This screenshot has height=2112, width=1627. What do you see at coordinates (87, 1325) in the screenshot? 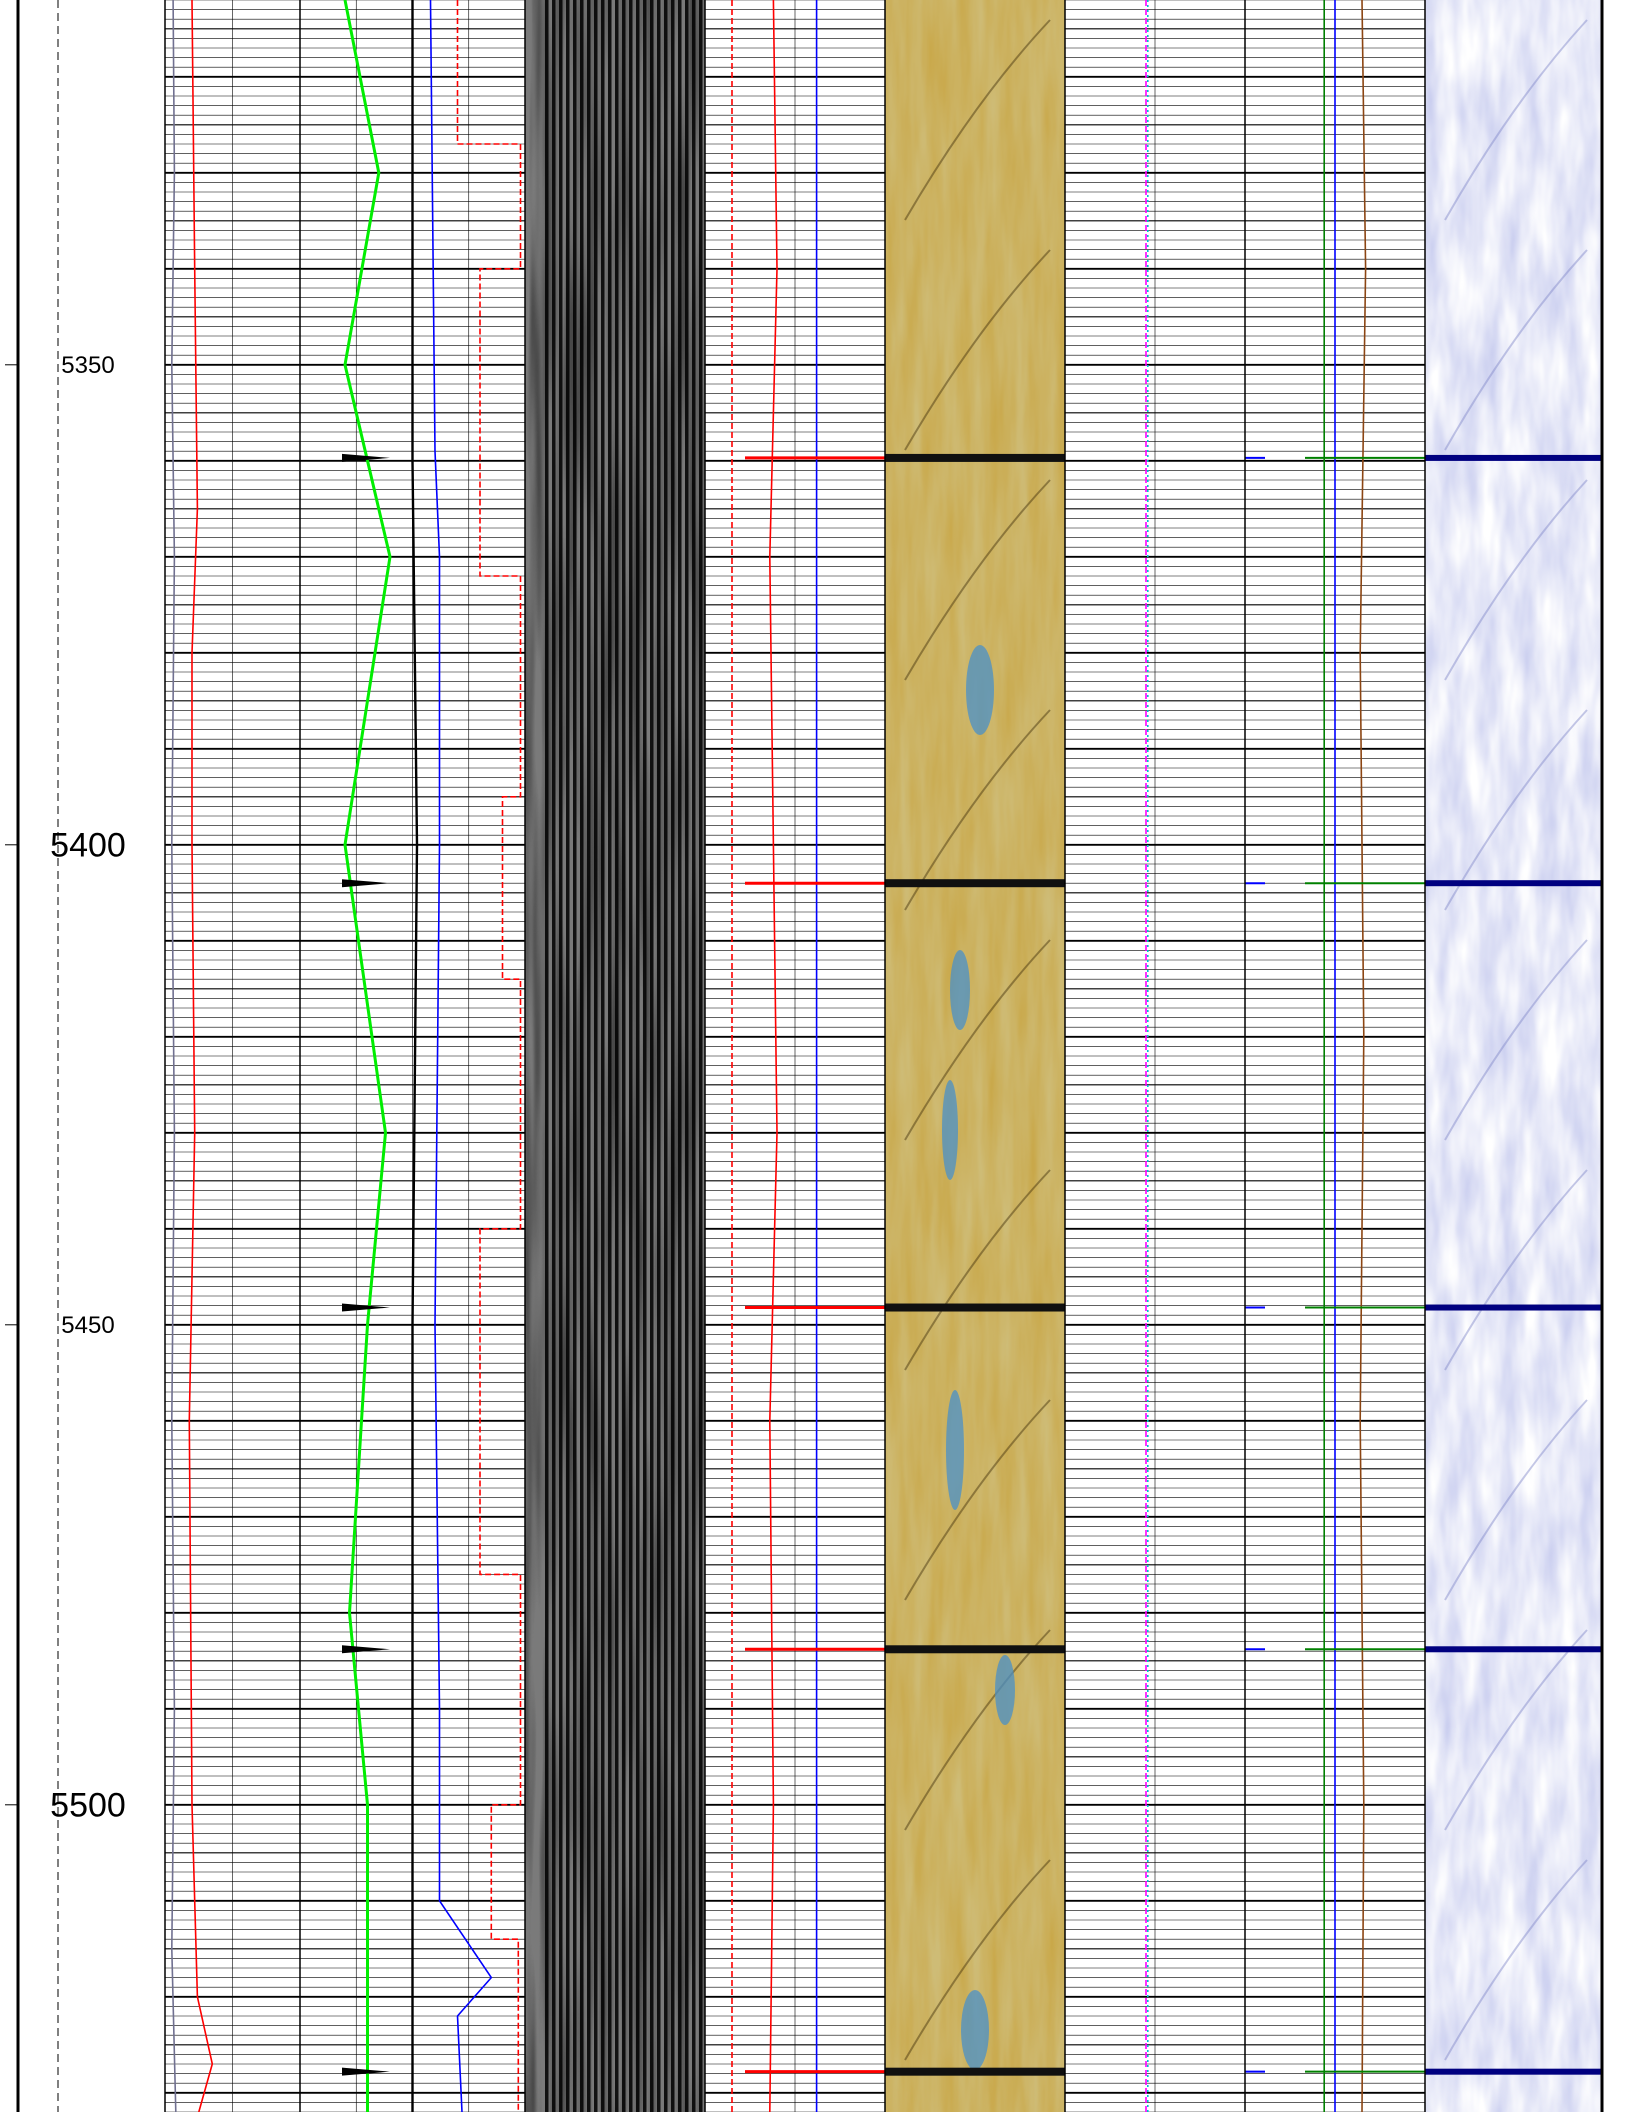
I see `depth-label: 5450` at bounding box center [87, 1325].